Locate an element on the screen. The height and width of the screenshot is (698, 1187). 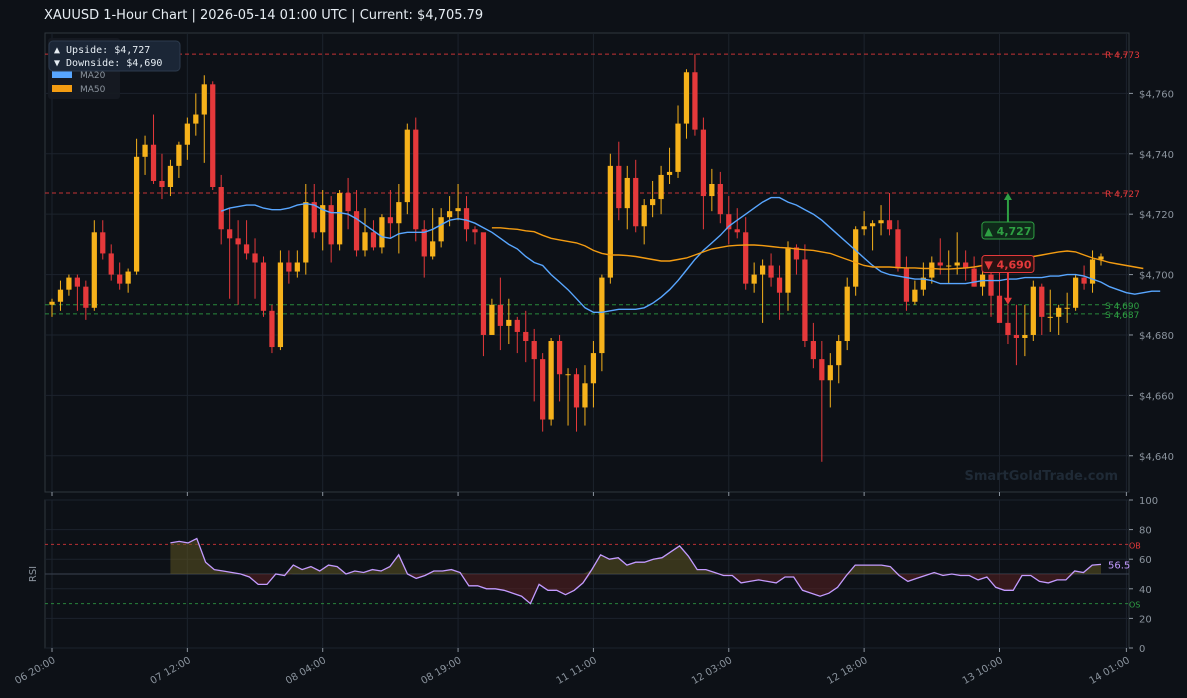
target-down-arrow-icon is located at coordinates (1007, 301).